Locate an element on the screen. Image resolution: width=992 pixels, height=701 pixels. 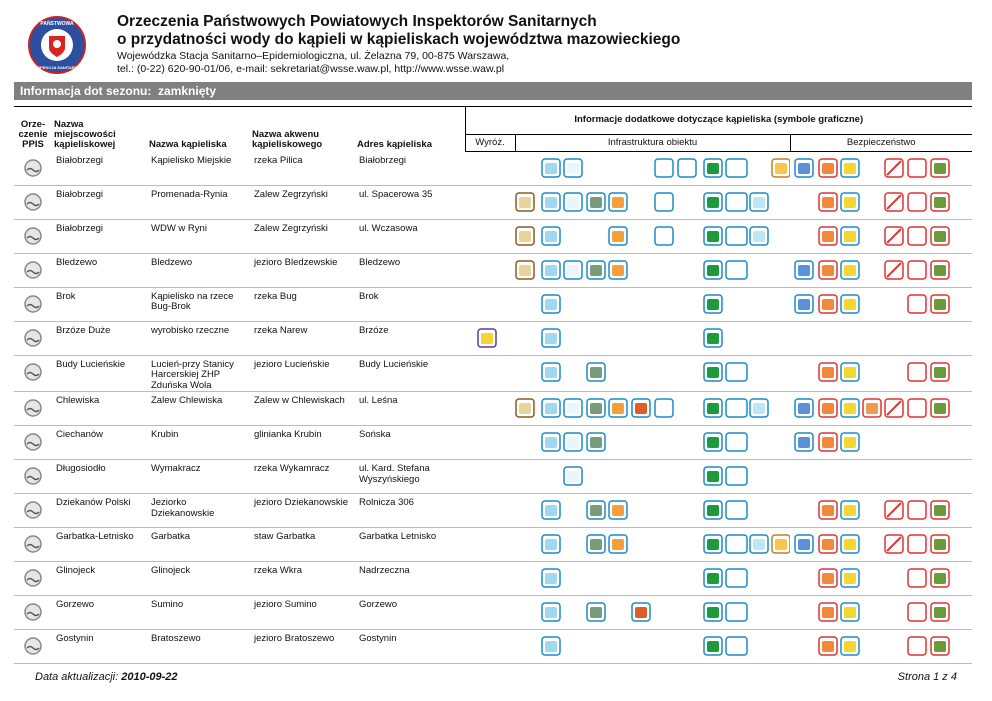
cell: Zalew Zegrzyński is located at coordinates (302, 236).